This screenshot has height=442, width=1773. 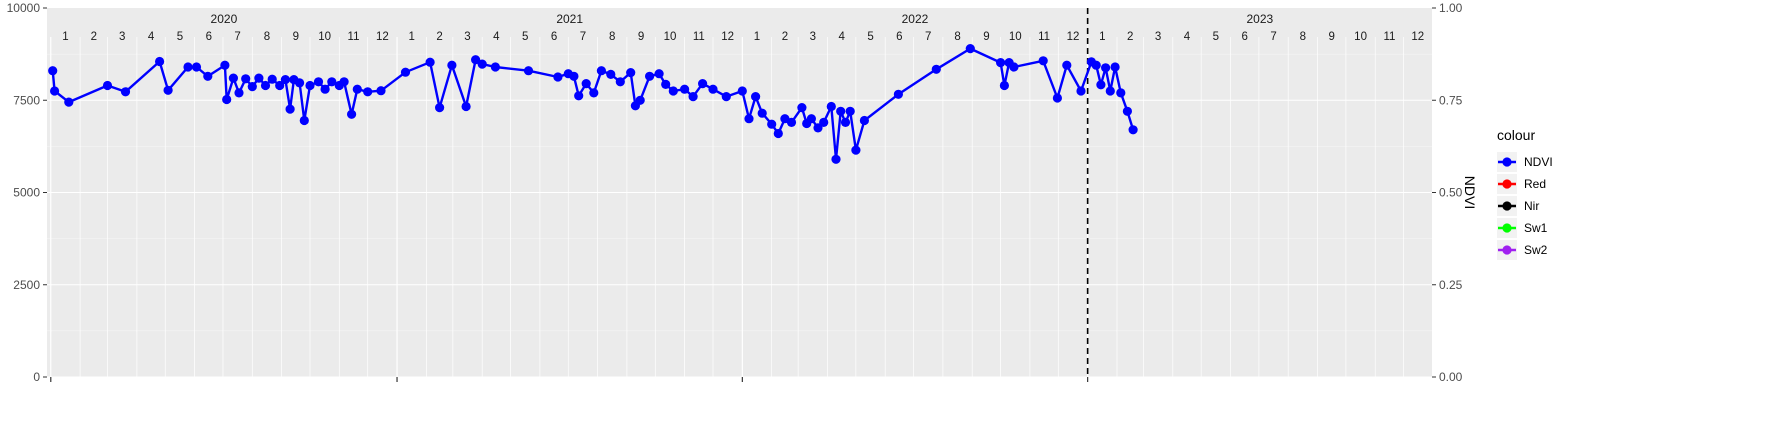 I want to click on y-right-tick-label: 1.00, so click(x=1451, y=8).